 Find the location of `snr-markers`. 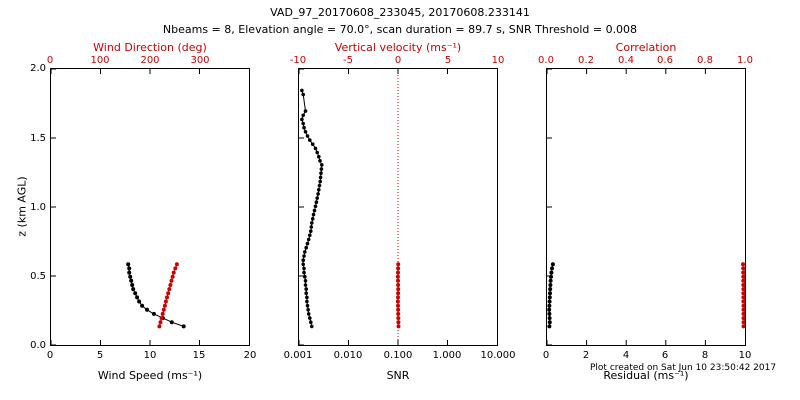

snr-markers is located at coordinates (312, 208).